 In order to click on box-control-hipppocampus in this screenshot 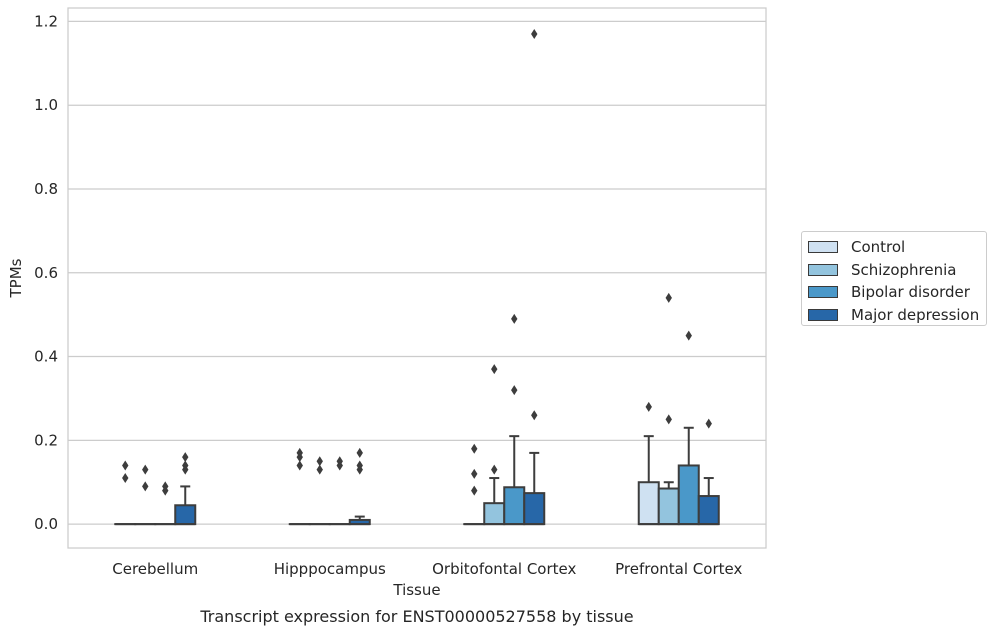, I will do `click(299, 486)`.